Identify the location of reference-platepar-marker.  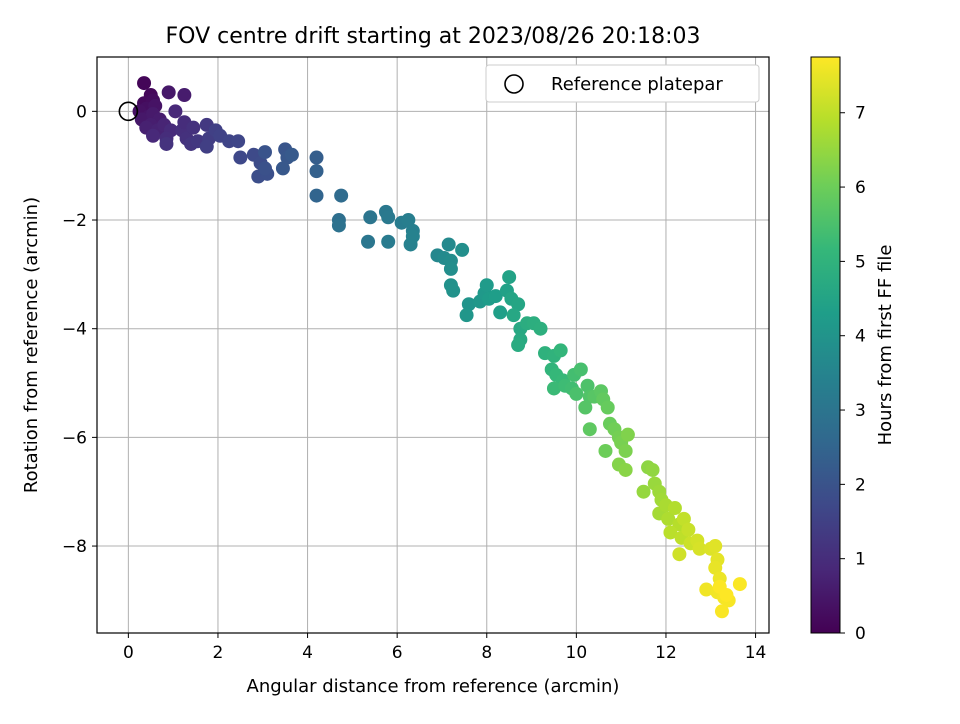
(128, 111).